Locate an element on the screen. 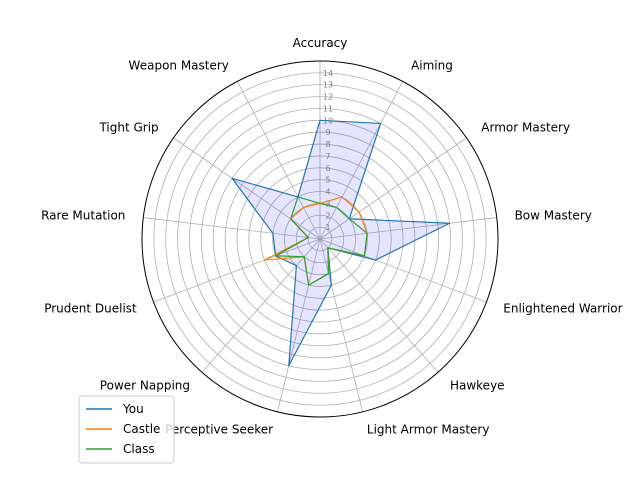  radial-tick-label: 13 is located at coordinates (328, 85).